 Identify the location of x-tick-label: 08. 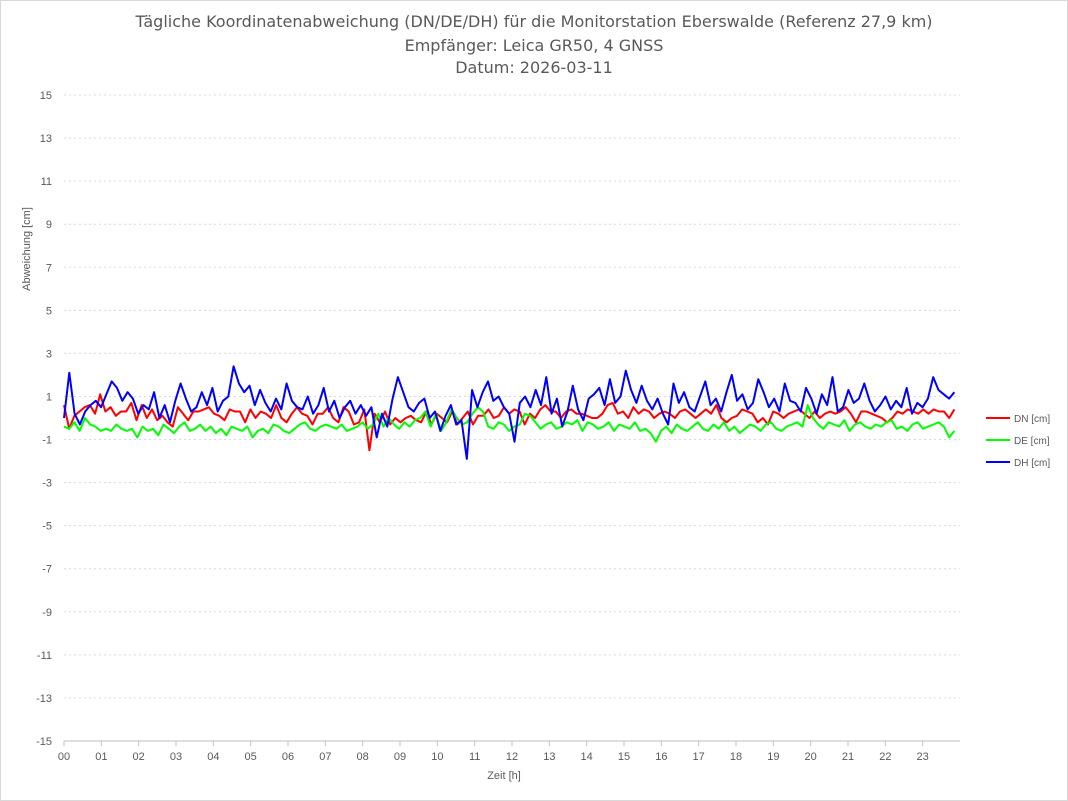
(363, 757).